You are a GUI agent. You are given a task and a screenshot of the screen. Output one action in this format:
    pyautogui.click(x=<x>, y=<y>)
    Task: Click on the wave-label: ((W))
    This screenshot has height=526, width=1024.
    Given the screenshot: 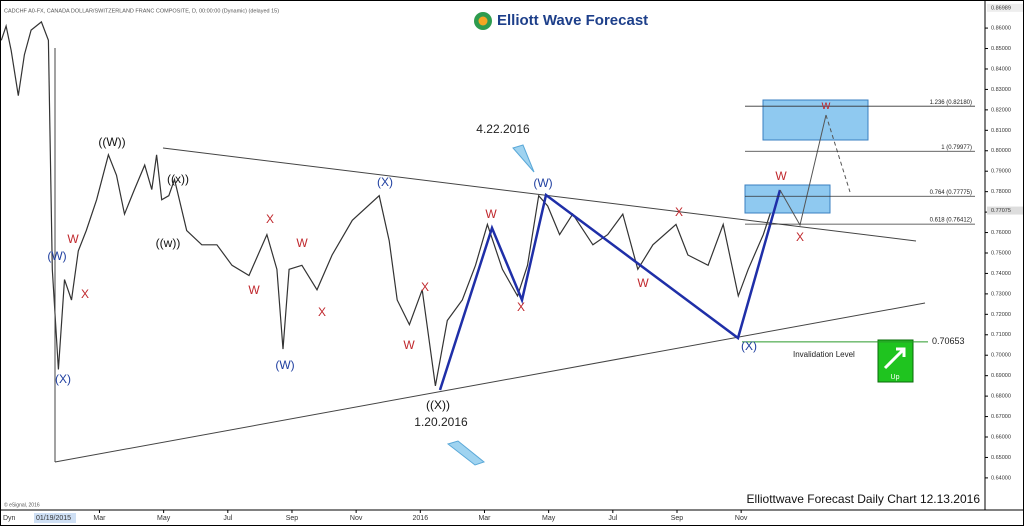 What is the action you would take?
    pyautogui.click(x=111, y=142)
    